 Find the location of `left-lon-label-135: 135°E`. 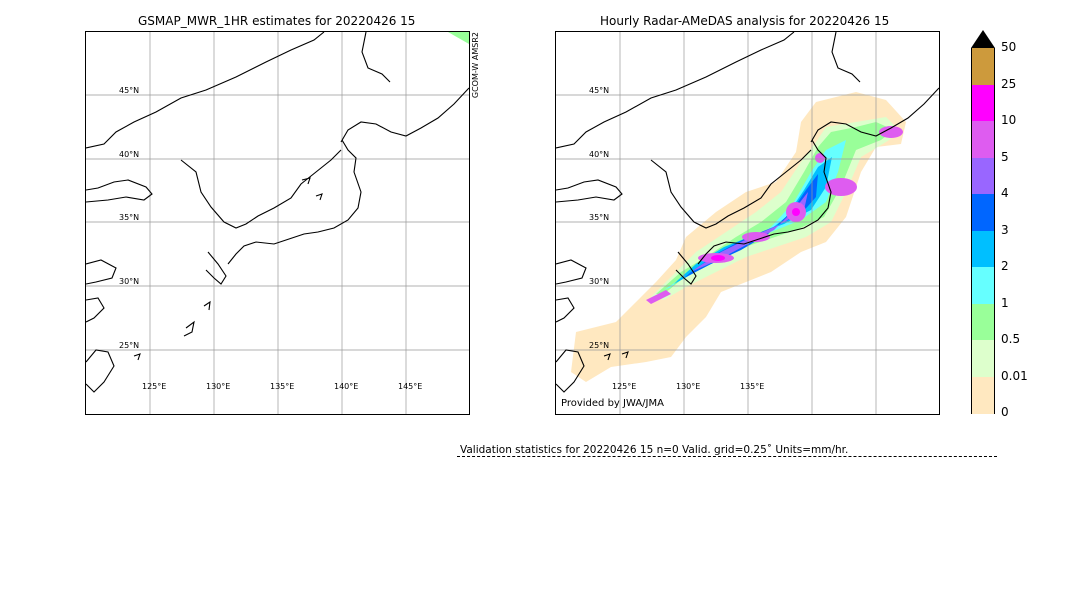

left-lon-label-135: 135°E is located at coordinates (282, 386).